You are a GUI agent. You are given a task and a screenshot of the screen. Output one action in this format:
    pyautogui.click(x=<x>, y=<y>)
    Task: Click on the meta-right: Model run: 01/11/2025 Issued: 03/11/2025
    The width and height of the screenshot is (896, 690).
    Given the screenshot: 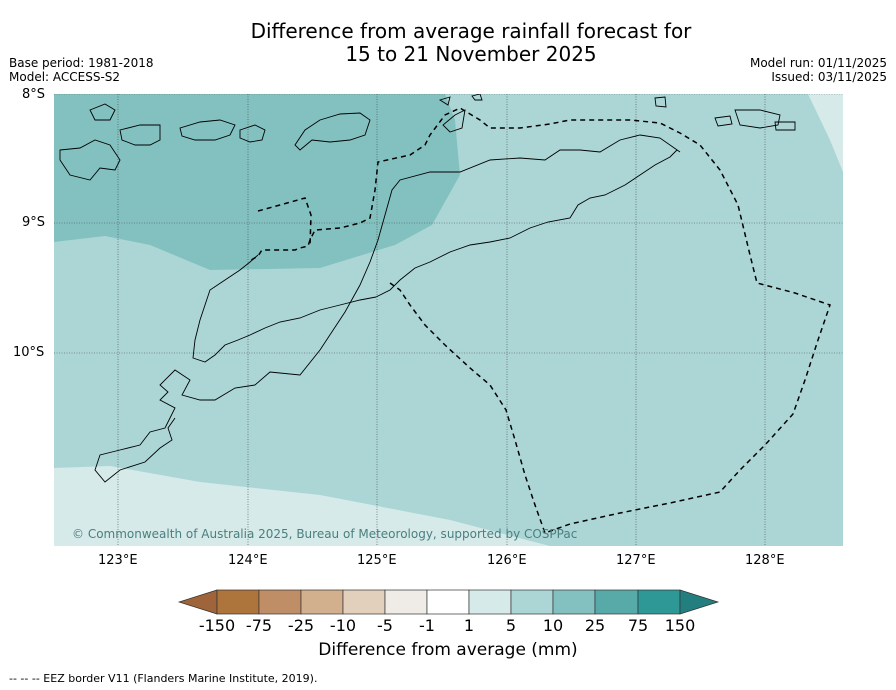 What is the action you would take?
    pyautogui.click(x=818, y=70)
    